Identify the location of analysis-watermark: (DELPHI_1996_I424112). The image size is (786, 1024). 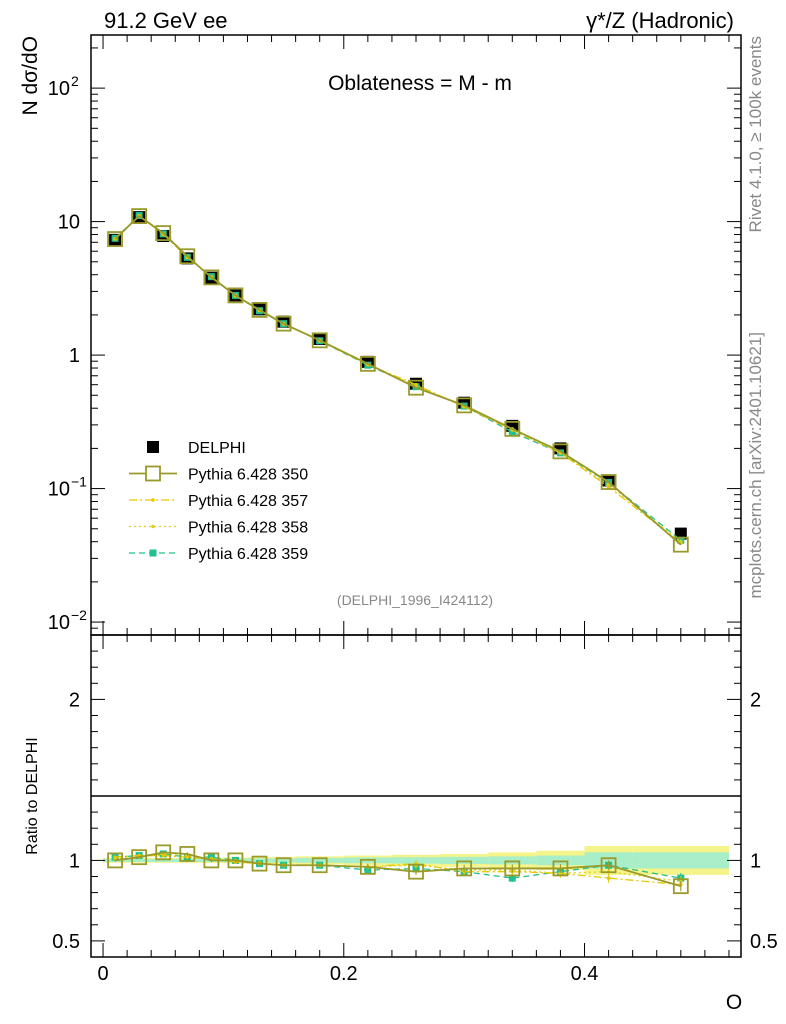
(415, 600).